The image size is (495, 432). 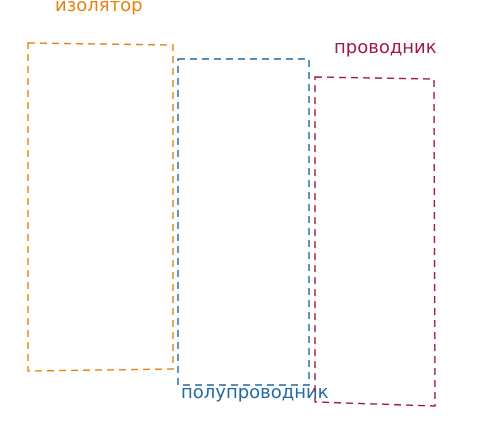 I want to click on insulator-label: изолятор, so click(x=99, y=8).